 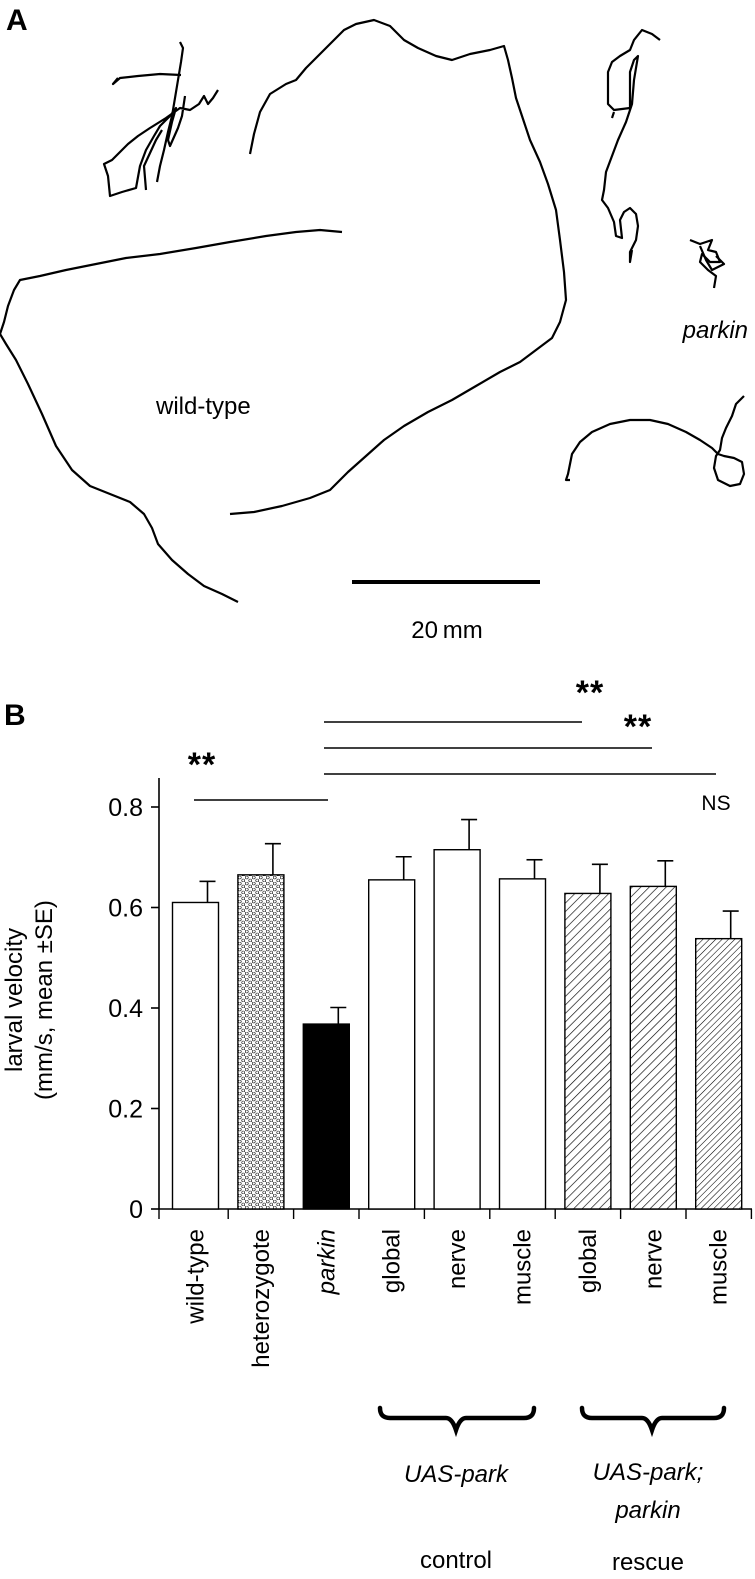 What do you see at coordinates (653, 1421) in the screenshot?
I see `brace-rescue` at bounding box center [653, 1421].